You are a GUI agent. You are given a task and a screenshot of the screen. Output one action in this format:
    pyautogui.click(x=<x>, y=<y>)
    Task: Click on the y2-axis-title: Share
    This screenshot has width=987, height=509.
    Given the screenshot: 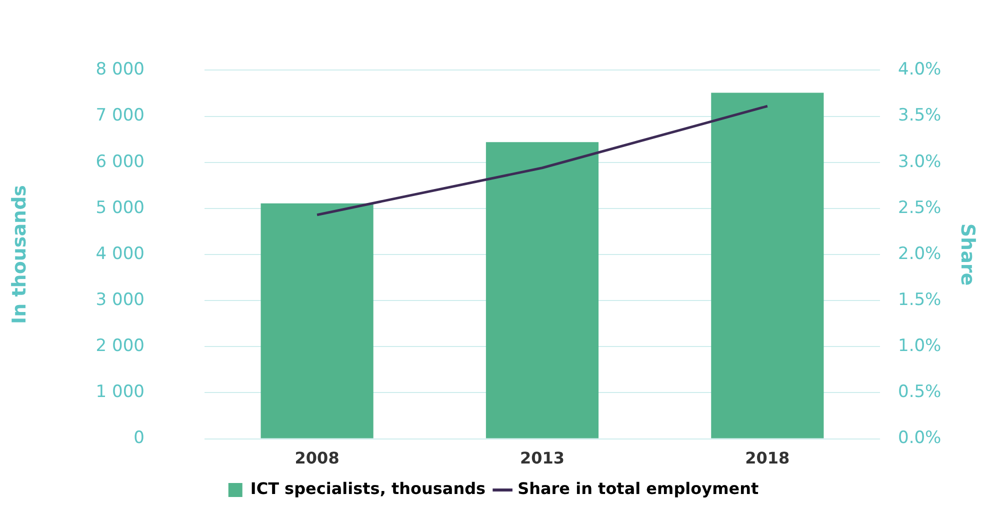 What is the action you would take?
    pyautogui.click(x=967, y=254)
    